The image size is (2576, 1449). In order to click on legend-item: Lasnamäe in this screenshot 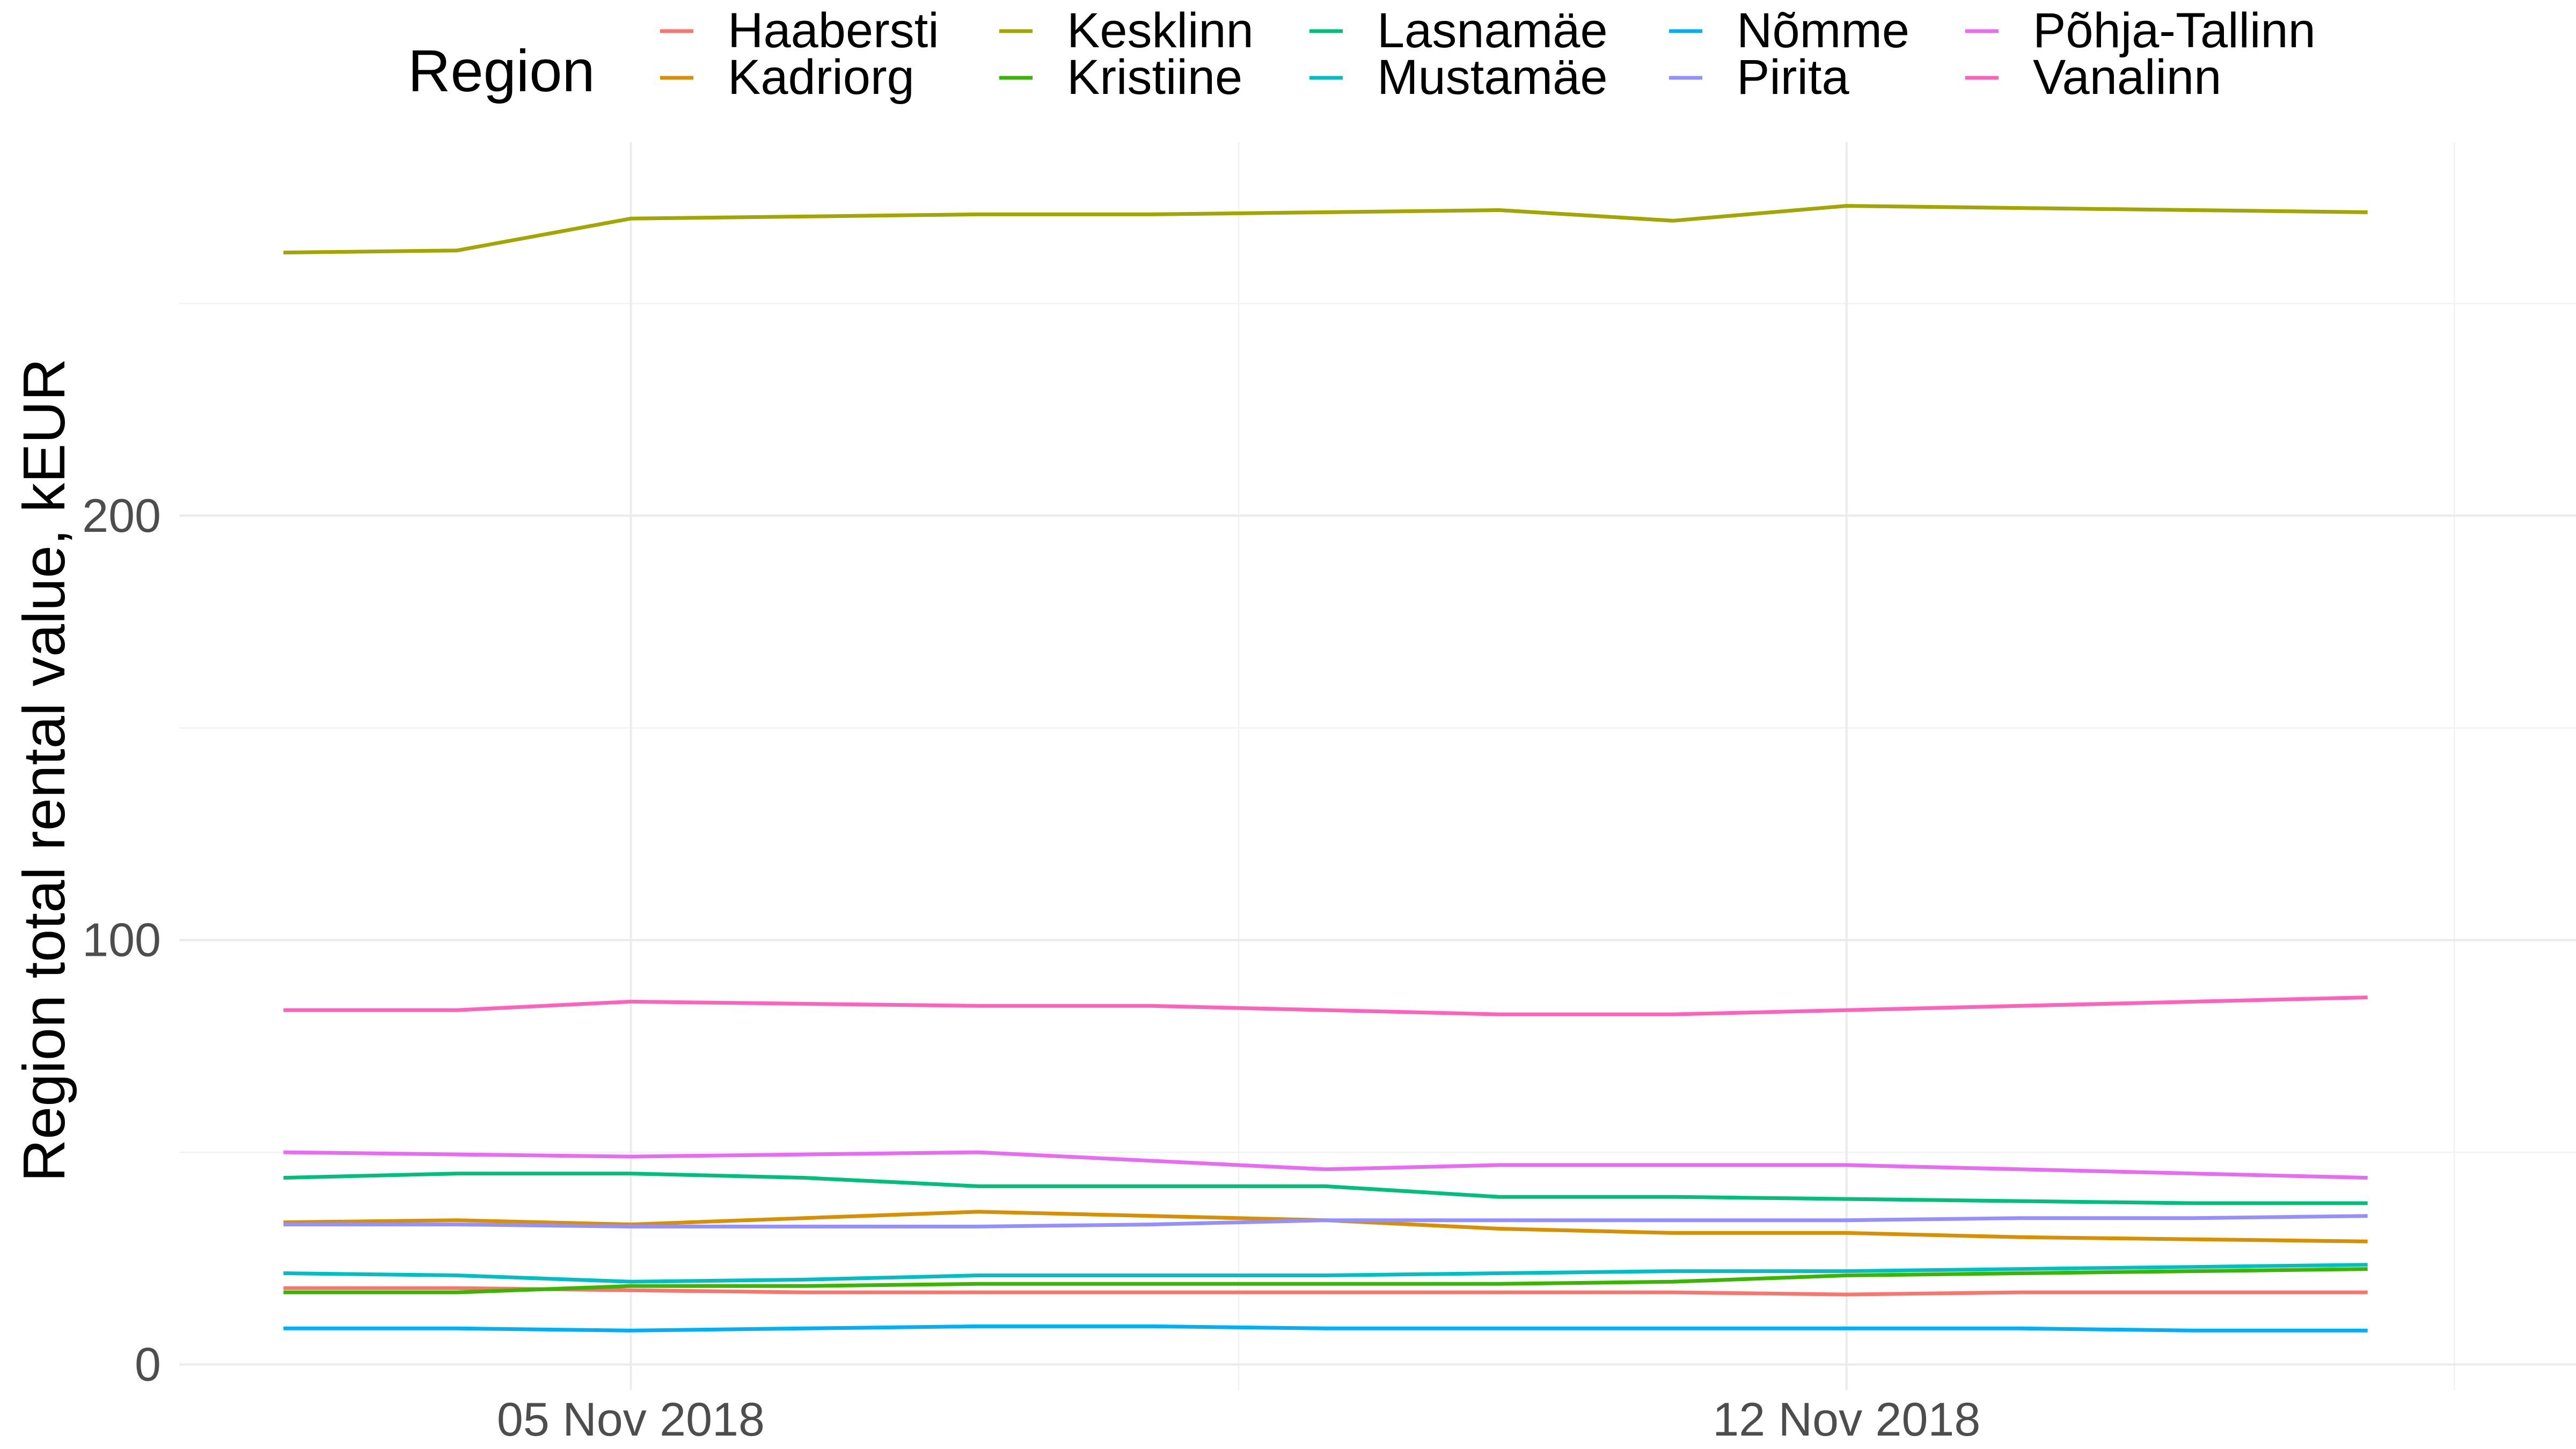, I will do `click(1458, 30)`.